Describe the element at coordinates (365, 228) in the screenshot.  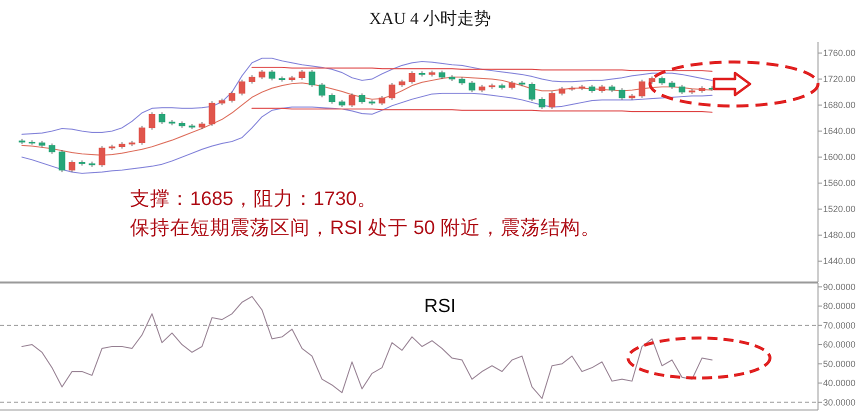
I see `annotation: 保持在短期震荡区间，RSI 处于 50 附近，震荡结构。` at that location.